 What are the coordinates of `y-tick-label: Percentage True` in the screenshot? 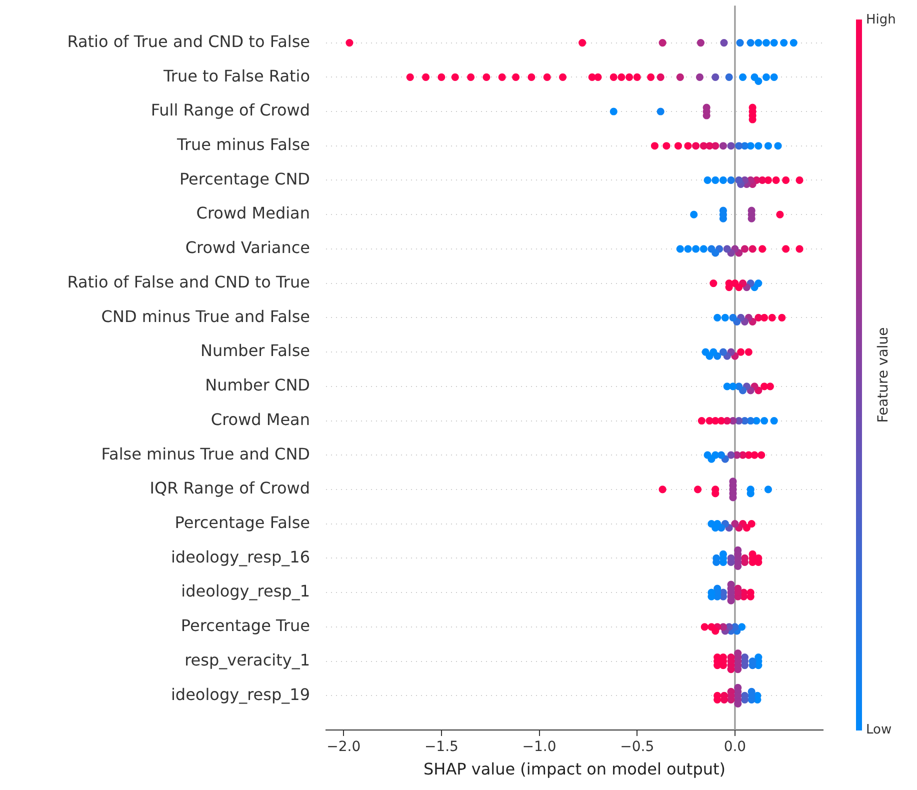 It's located at (245, 626).